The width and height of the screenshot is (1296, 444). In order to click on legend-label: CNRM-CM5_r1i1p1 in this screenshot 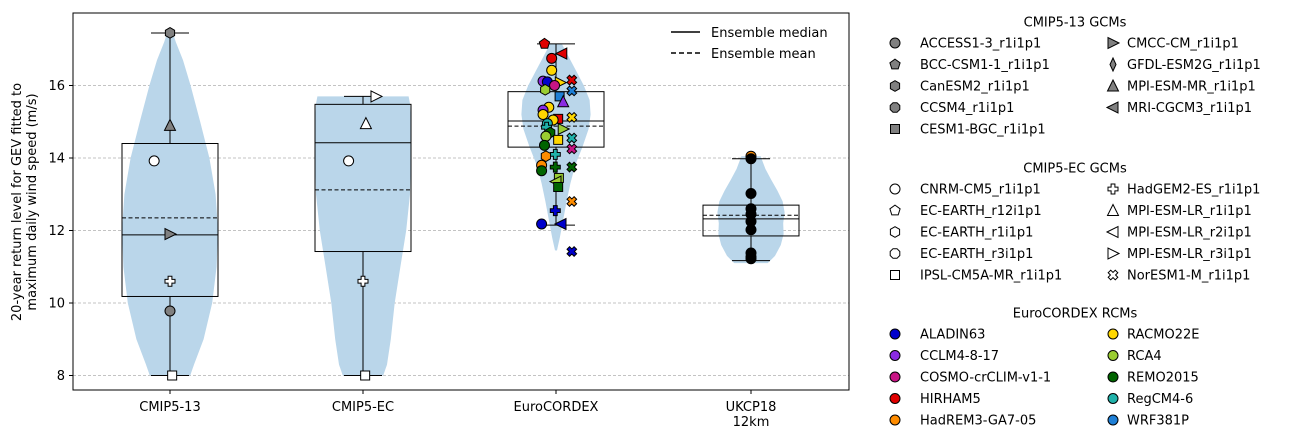, I will do `click(980, 190)`.